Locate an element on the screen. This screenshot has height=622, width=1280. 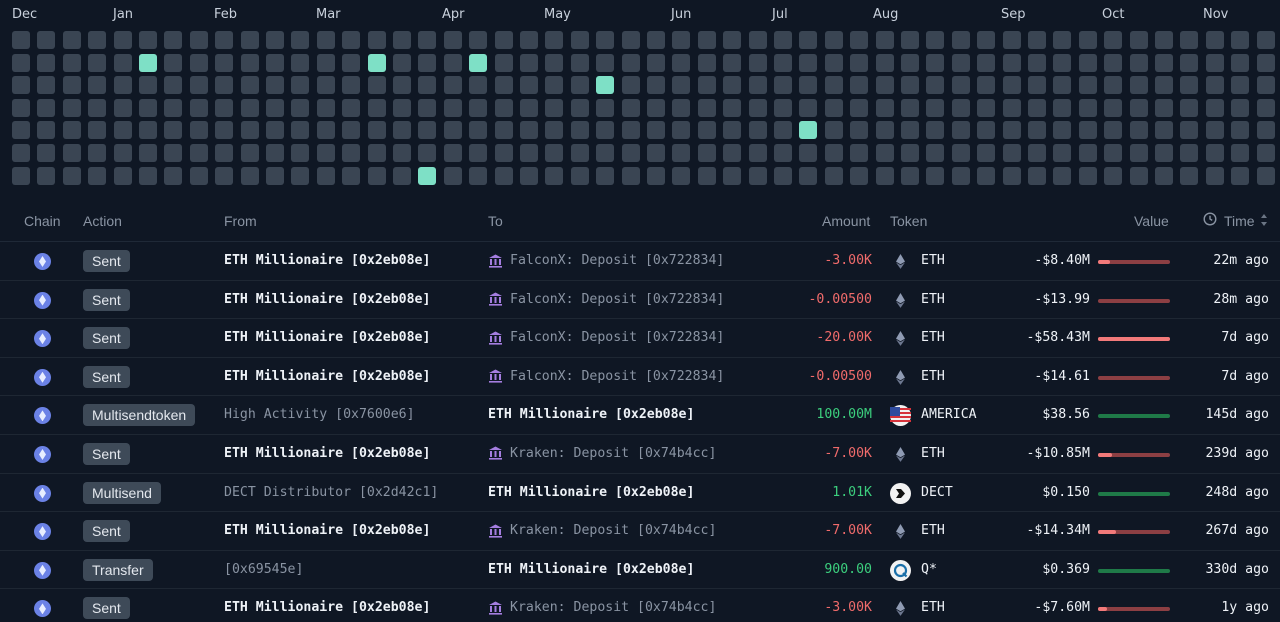
ethereum-chain-icon is located at coordinates (42, 416).